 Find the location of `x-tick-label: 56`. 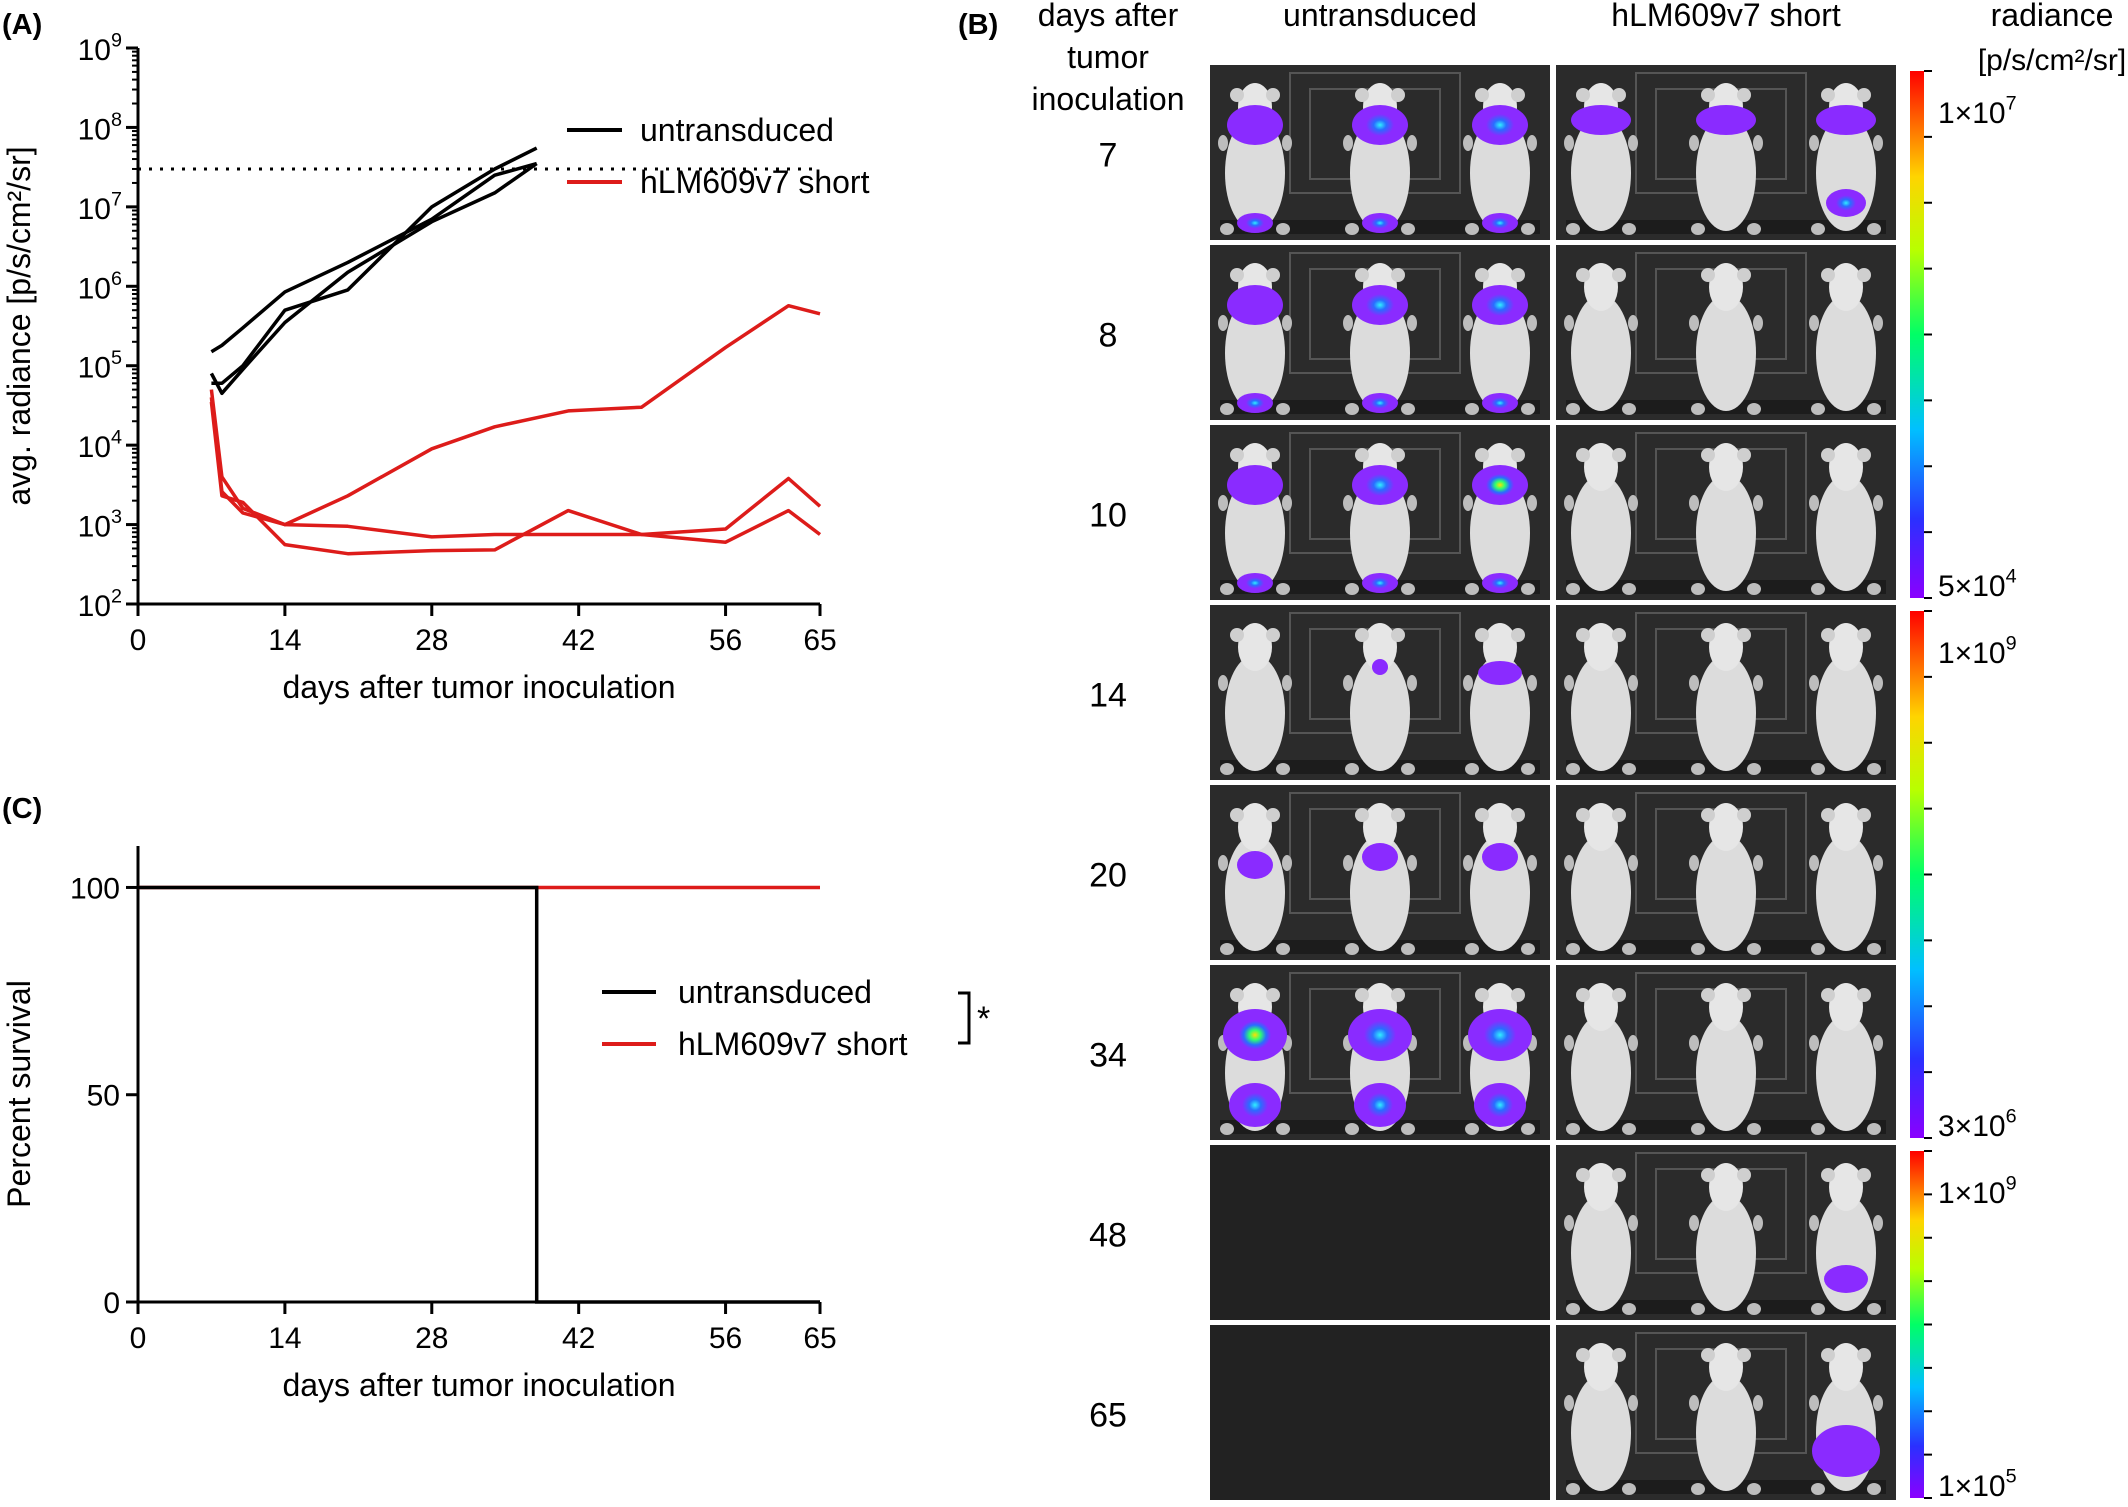

x-tick-label: 56 is located at coordinates (725, 1338).